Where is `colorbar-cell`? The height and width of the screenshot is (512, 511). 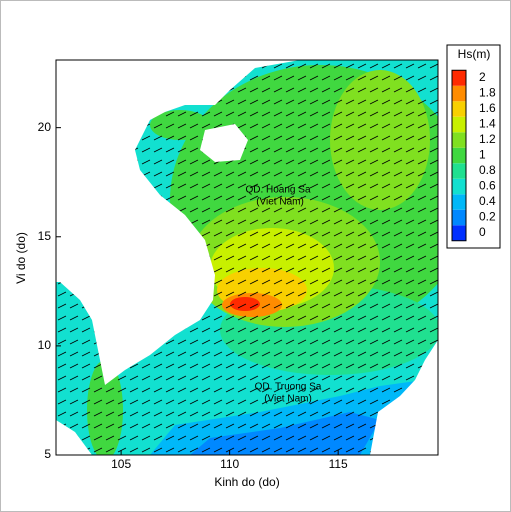 colorbar-cell is located at coordinates (459, 140).